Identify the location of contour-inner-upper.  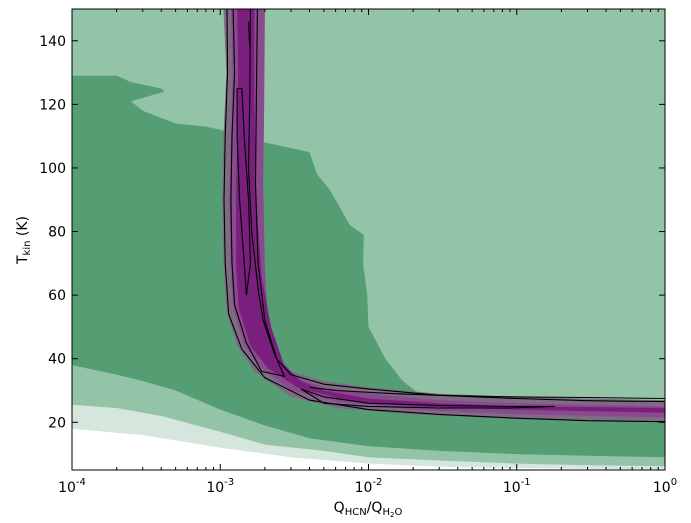
(258, 193).